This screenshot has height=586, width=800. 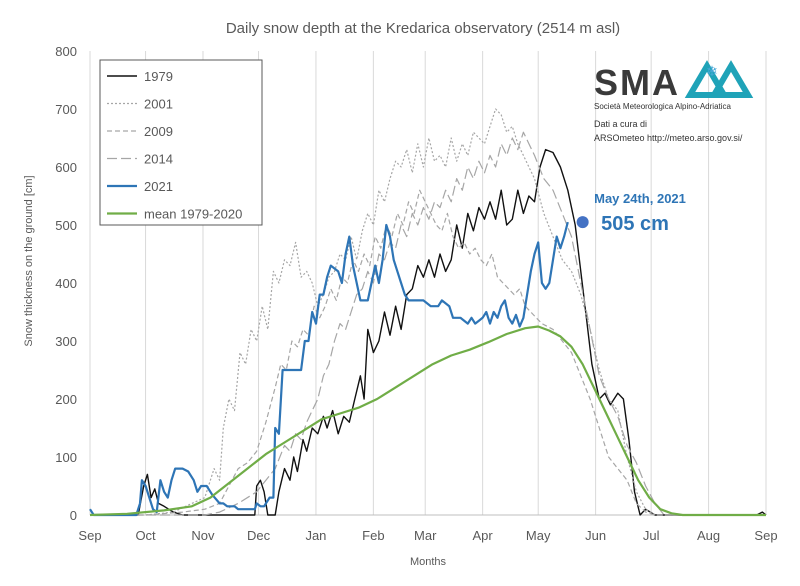 What do you see at coordinates (203, 535) in the screenshot?
I see `x-tick-label: Nov` at bounding box center [203, 535].